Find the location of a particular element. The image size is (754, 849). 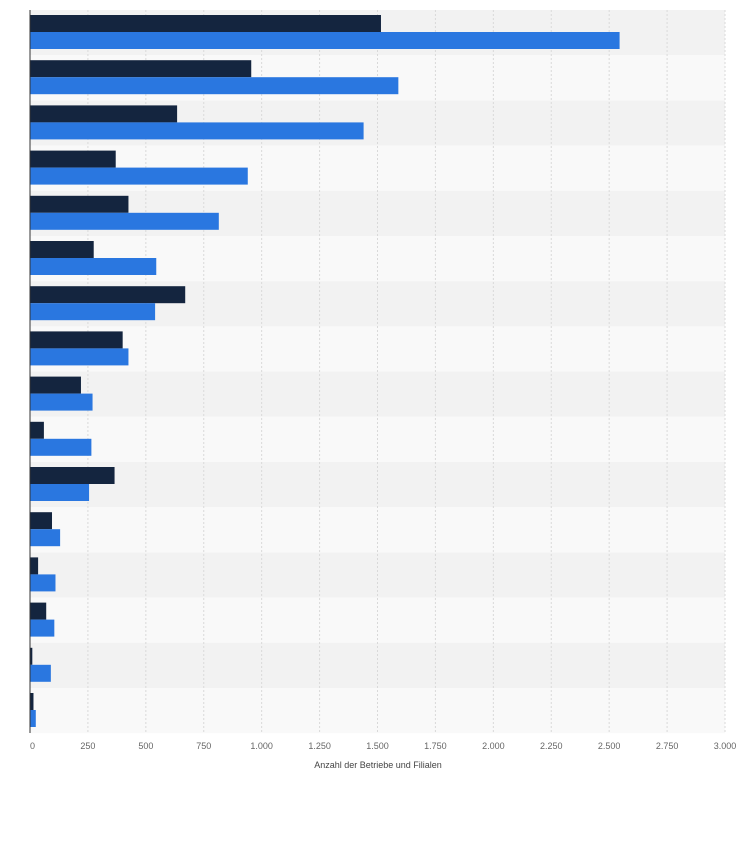

x-tick-label: 250 is located at coordinates (87, 746).